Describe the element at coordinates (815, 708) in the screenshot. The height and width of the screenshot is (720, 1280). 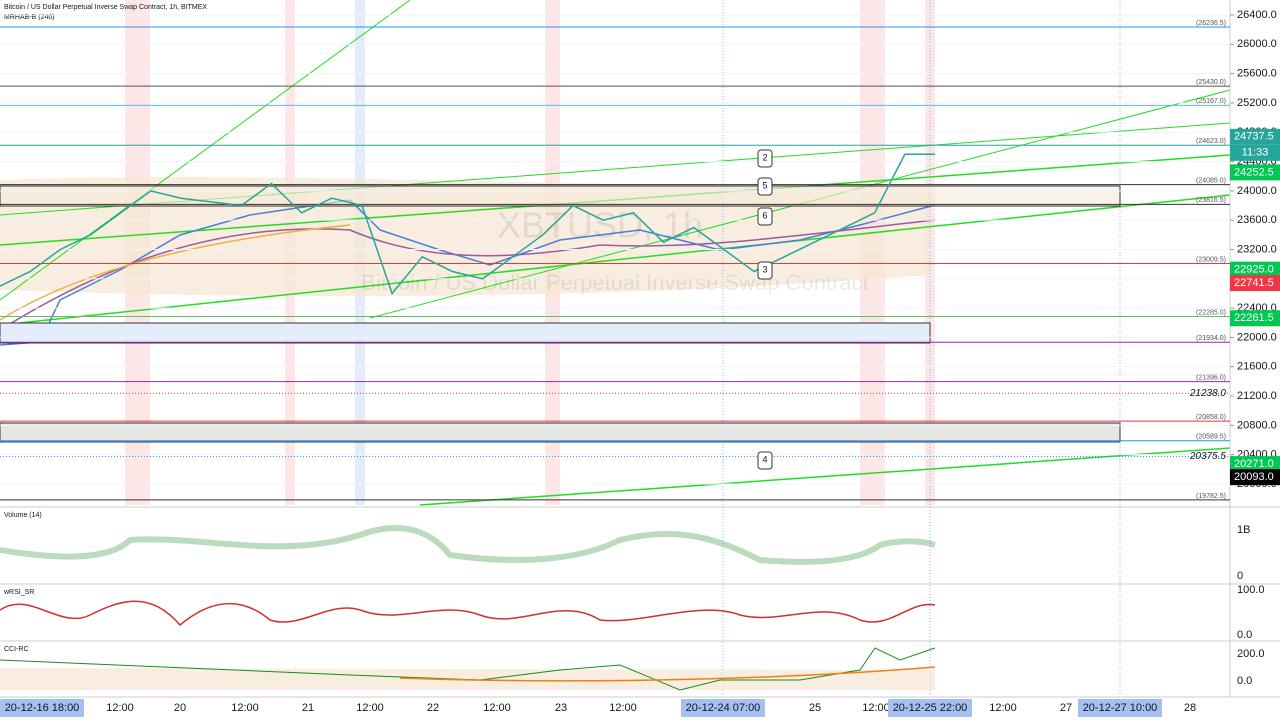
I see `time-label: 25` at that location.